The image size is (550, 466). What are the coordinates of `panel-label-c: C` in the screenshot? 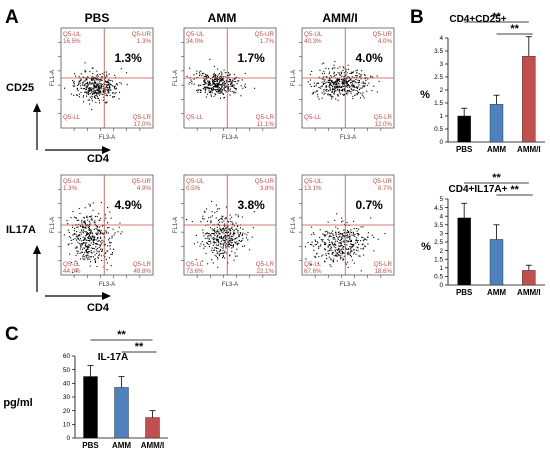 It's located at (12, 334).